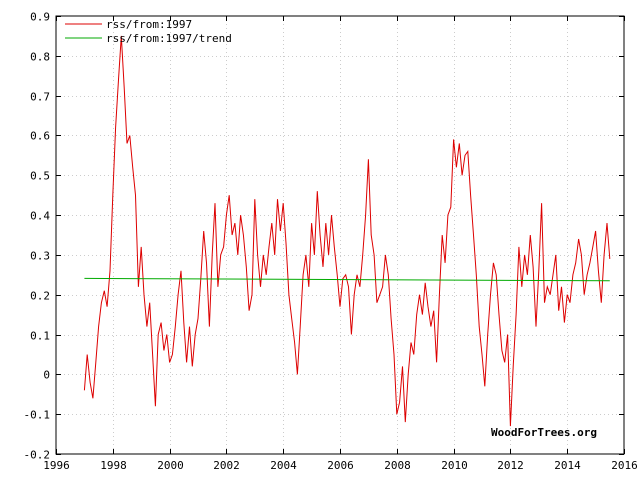 This screenshot has height=480, width=640. I want to click on y-tick-label: -0.1, so click(37, 415).